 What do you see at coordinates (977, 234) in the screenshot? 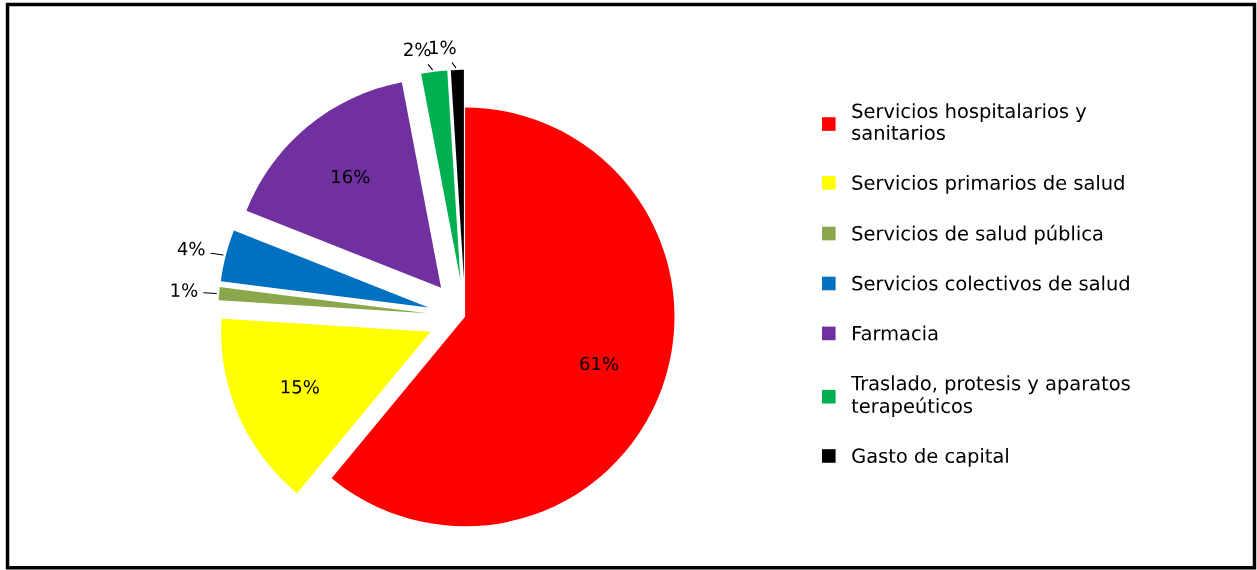
I see `legend-label: Servicios de salud pública` at bounding box center [977, 234].